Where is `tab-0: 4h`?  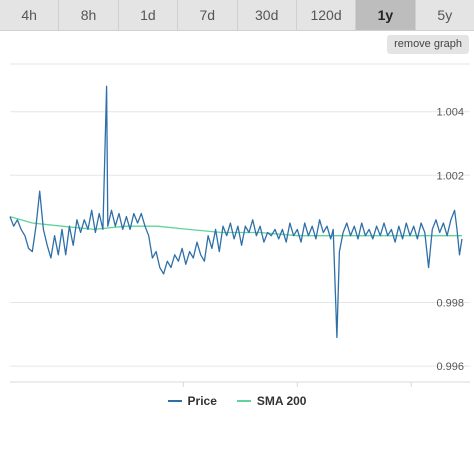 tab-0: 4h is located at coordinates (30, 15).